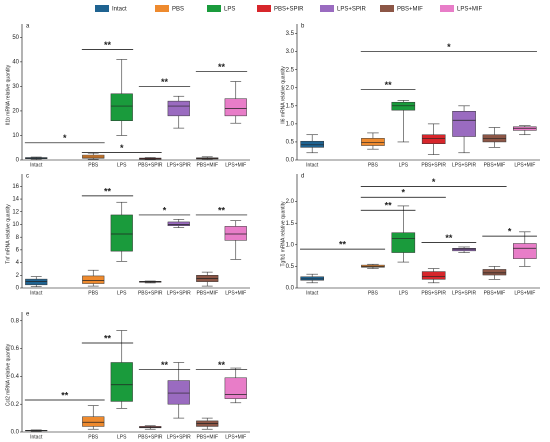 This screenshot has width=550, height=442. Describe the element at coordinates (15, 212) in the screenshot. I see `y-tick-label: 12` at that location.